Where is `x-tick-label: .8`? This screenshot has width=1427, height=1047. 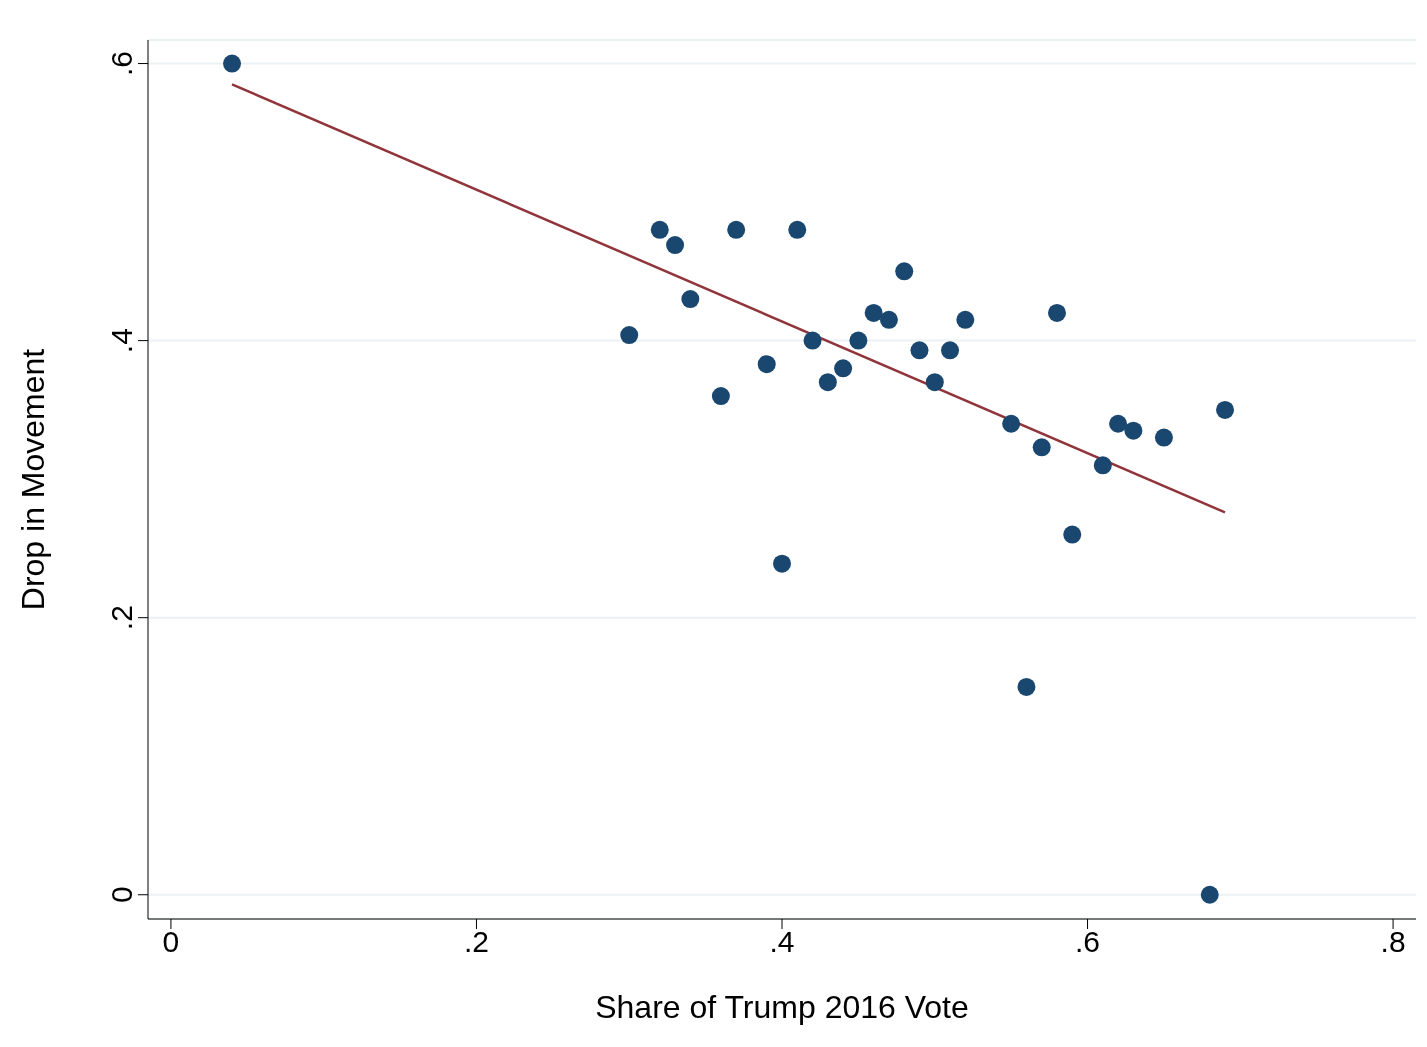
x-tick-label: .8 is located at coordinates (1393, 942).